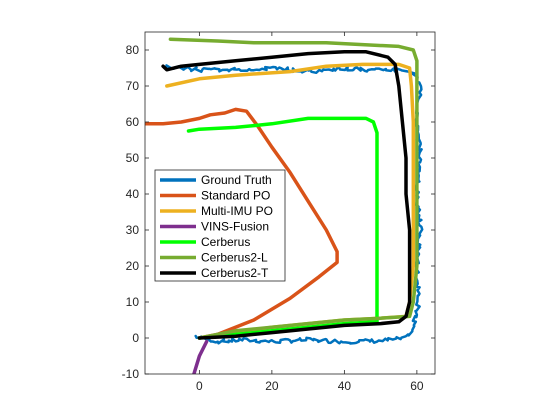 The width and height of the screenshot is (560, 420). Describe the element at coordinates (272, 386) in the screenshot. I see `x-tick-label: 20` at that location.